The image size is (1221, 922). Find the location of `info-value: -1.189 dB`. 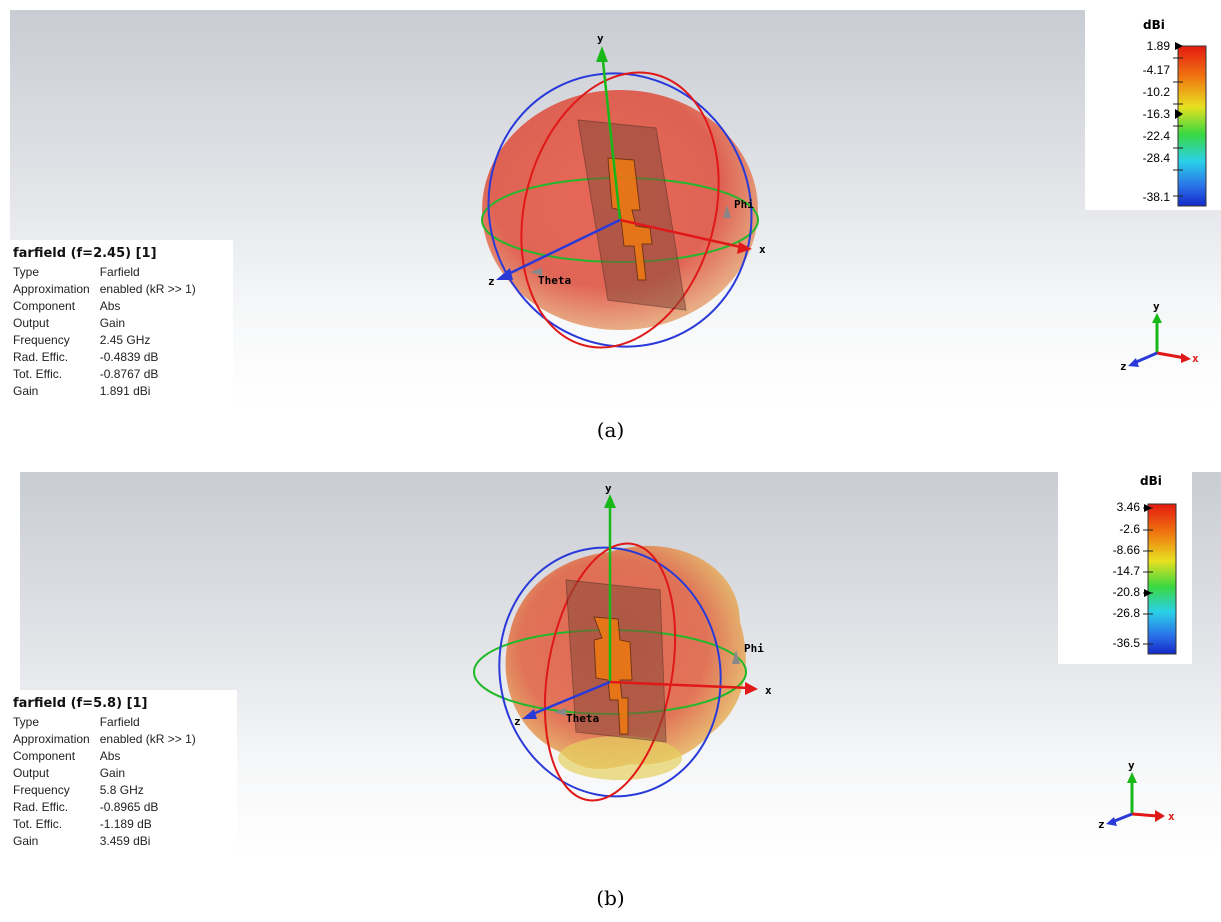

info-value: -1.189 dB is located at coordinates (125, 824).